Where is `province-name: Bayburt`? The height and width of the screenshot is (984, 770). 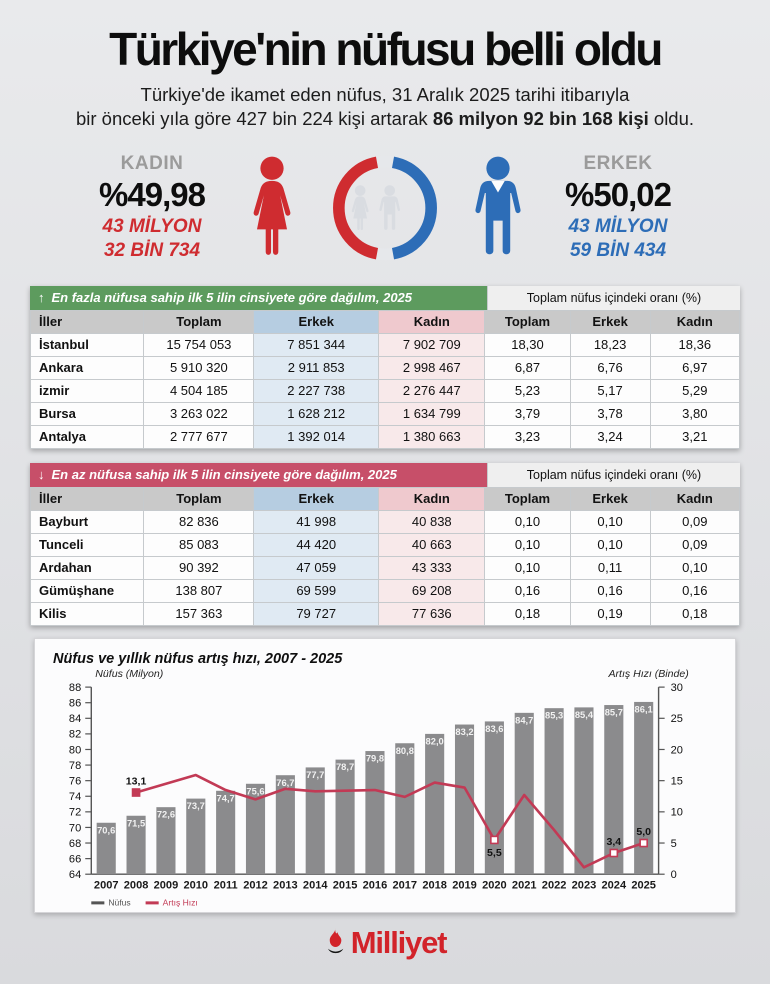
province-name: Bayburt is located at coordinates (87, 521).